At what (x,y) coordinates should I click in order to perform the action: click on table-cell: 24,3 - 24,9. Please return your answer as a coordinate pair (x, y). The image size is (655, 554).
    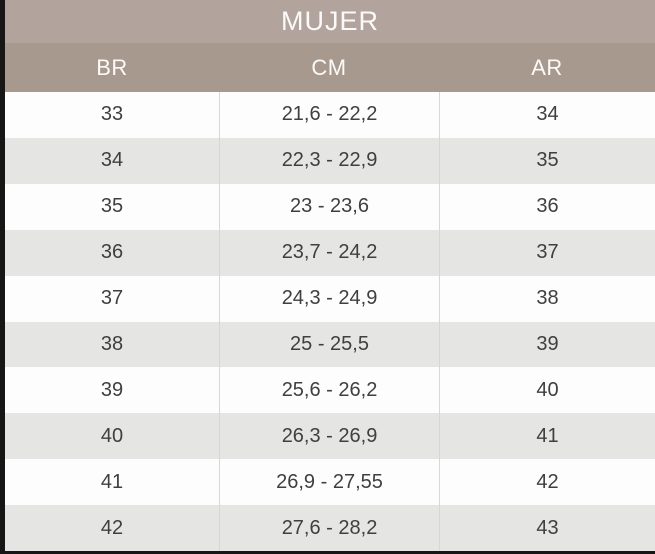
    Looking at the image, I should click on (329, 298).